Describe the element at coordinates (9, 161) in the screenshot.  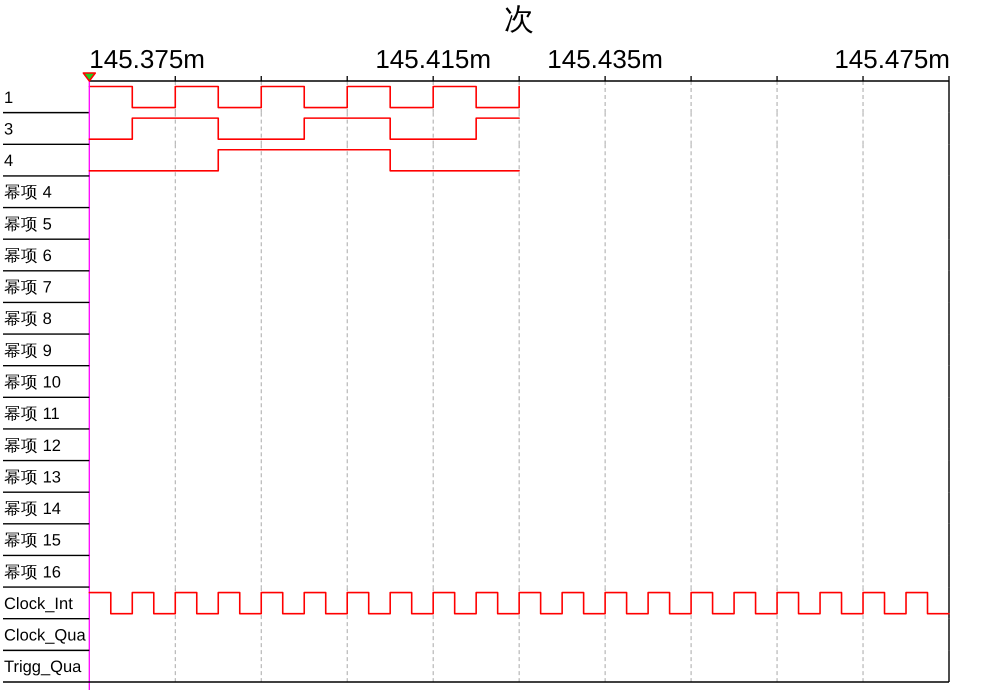
I see `y-axis-title: 4` at that location.